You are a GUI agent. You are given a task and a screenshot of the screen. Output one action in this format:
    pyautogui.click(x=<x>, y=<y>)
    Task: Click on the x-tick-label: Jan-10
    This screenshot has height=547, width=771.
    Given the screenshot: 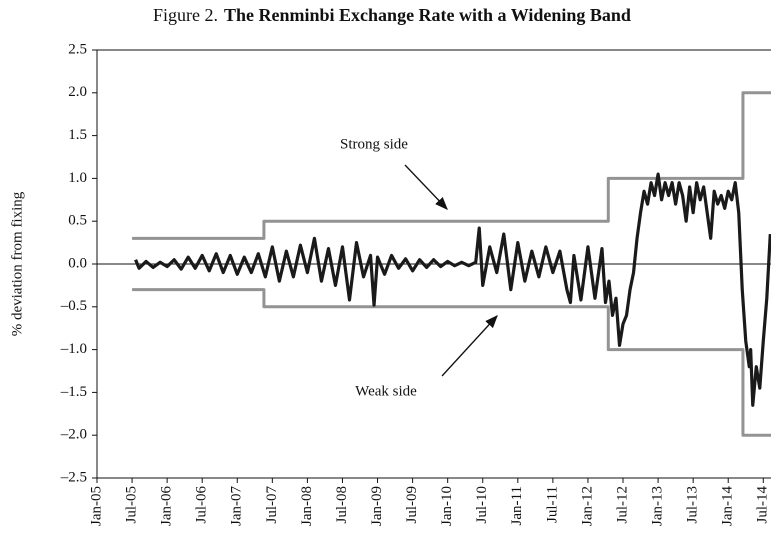 What is the action you would take?
    pyautogui.click(x=447, y=506)
    